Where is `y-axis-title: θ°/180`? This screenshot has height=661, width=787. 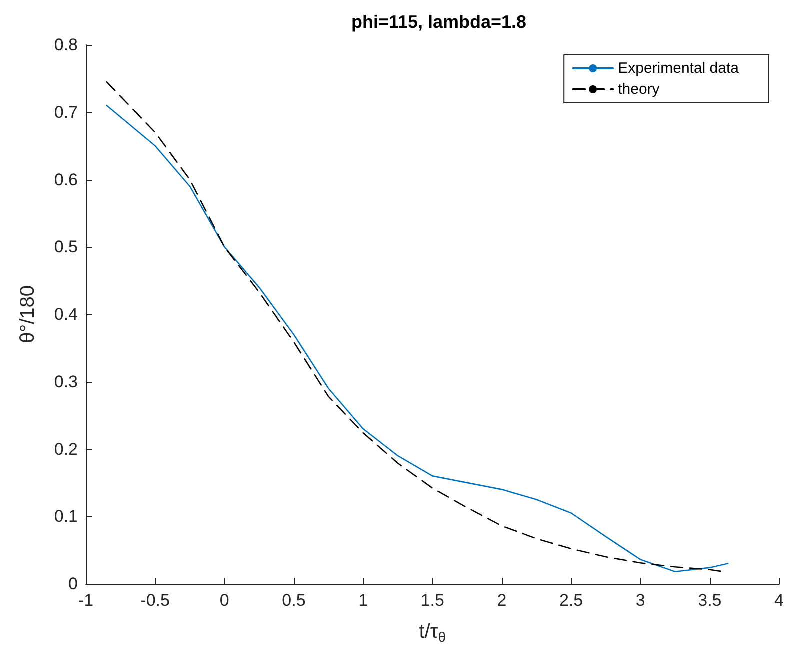 y-axis-title: θ°/180 is located at coordinates (28, 314).